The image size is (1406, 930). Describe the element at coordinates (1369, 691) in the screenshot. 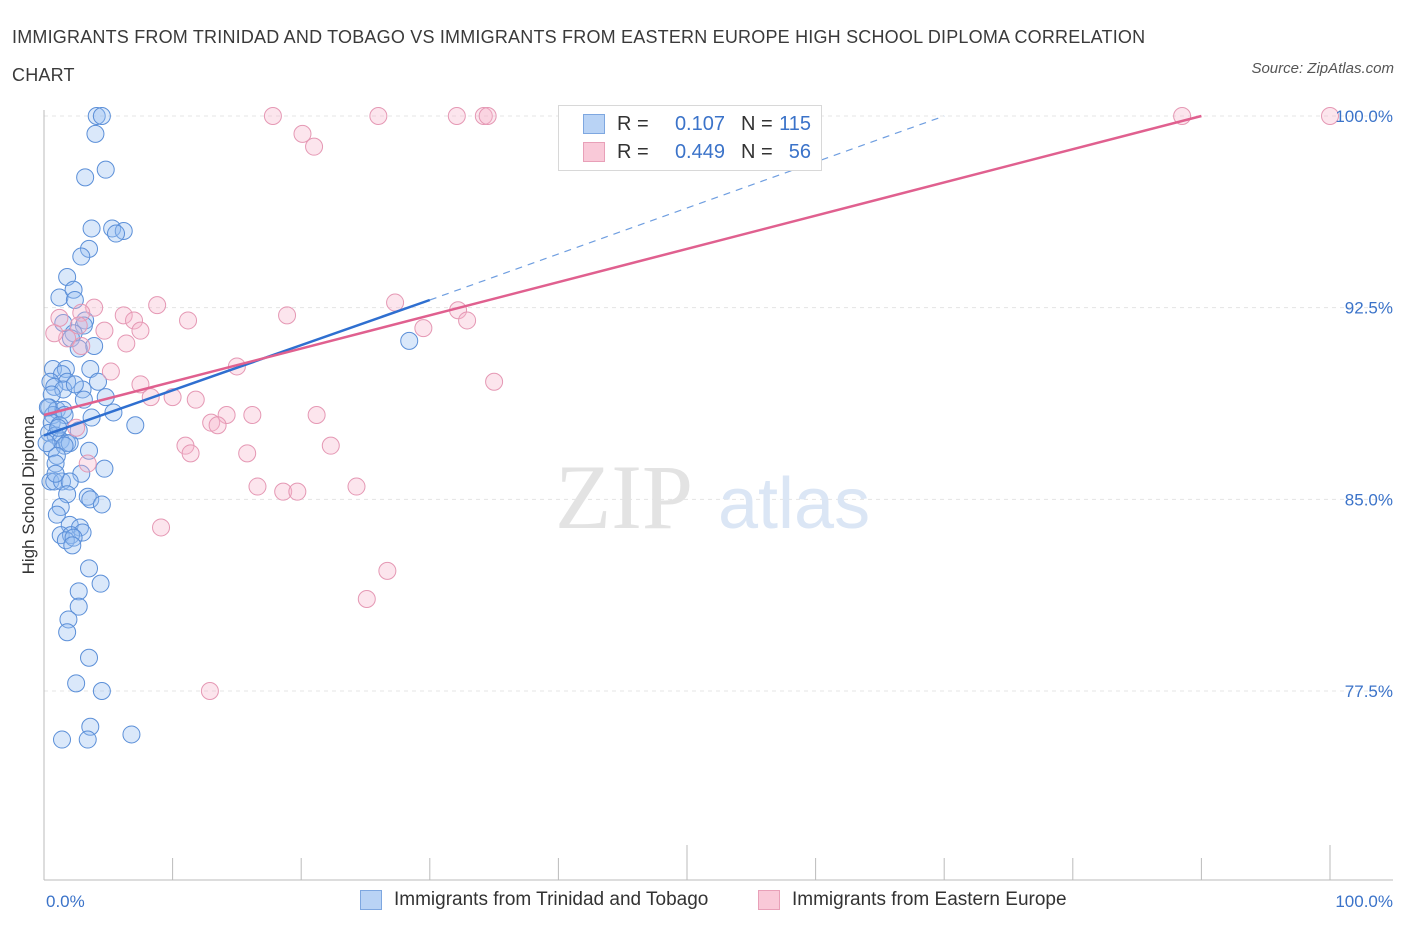

I see `y-tick-label: 77.5%` at that location.